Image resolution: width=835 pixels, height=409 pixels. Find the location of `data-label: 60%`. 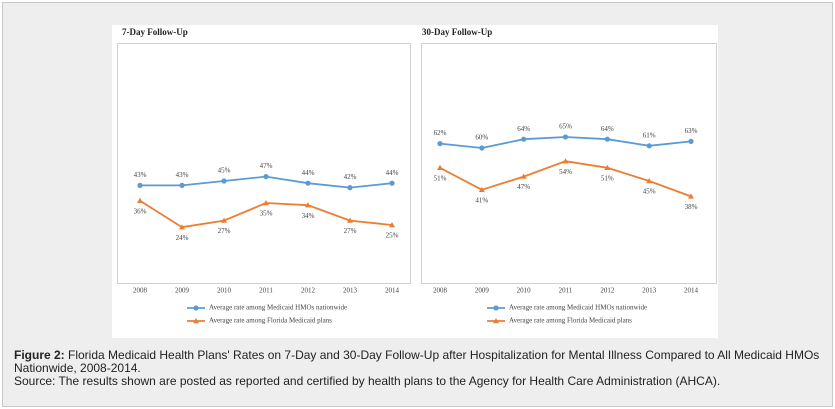

data-label: 60% is located at coordinates (481, 138).